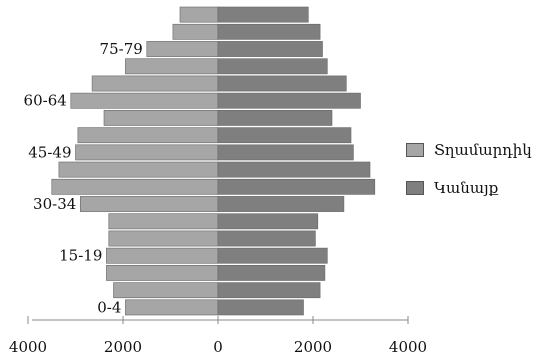 The image size is (542, 360). Describe the element at coordinates (109, 307) in the screenshot. I see `y-tick-label-0: 0-4` at that location.